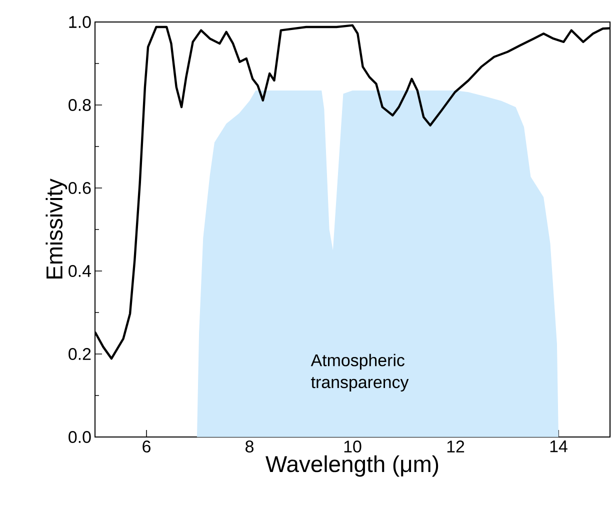 Image resolution: width=611 pixels, height=513 pixels. What do you see at coordinates (353, 446) in the screenshot?
I see `x-tick-label: 10` at bounding box center [353, 446].